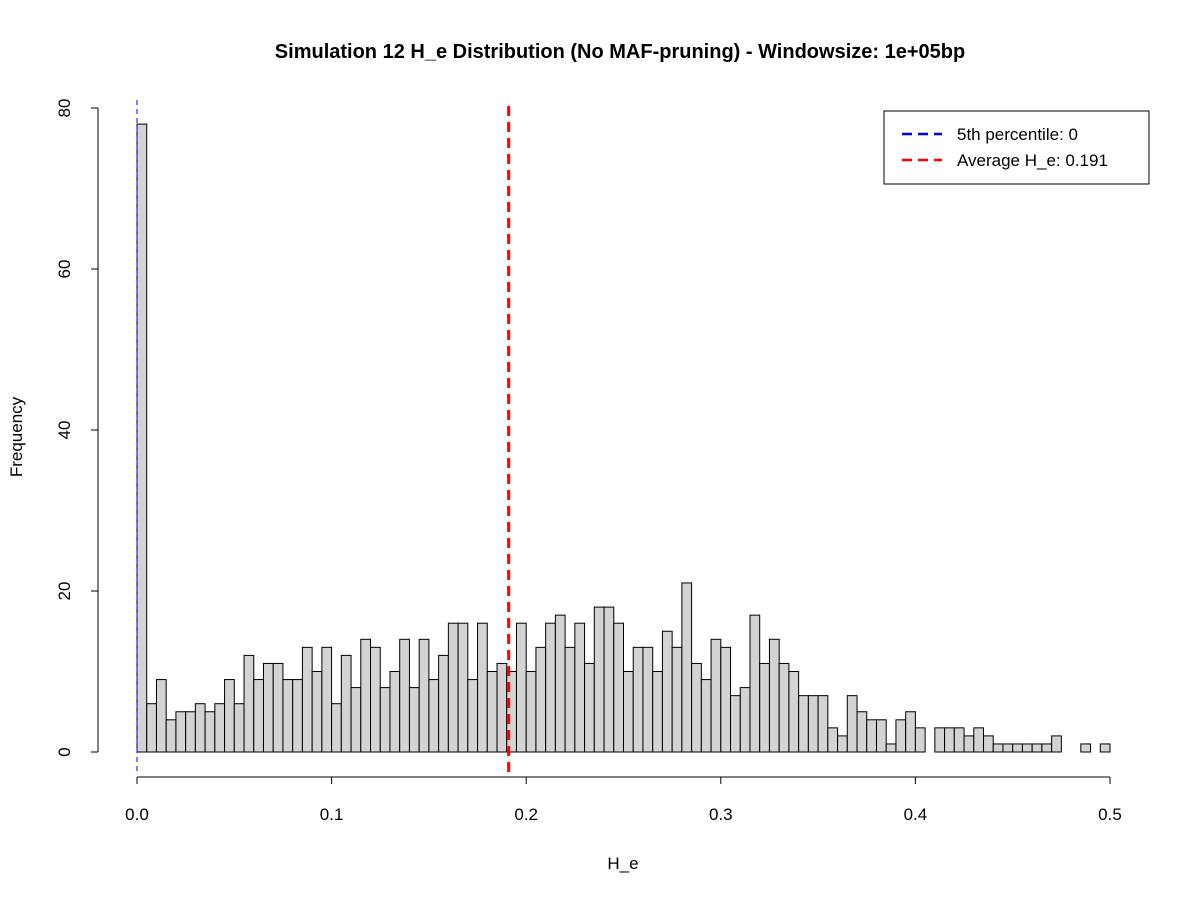 Image resolution: width=1200 pixels, height=900 pixels. Describe the element at coordinates (623, 800) in the screenshot. I see `x-axis: 0.0 0.1 0.2 0.3 0.4 0.5` at that location.